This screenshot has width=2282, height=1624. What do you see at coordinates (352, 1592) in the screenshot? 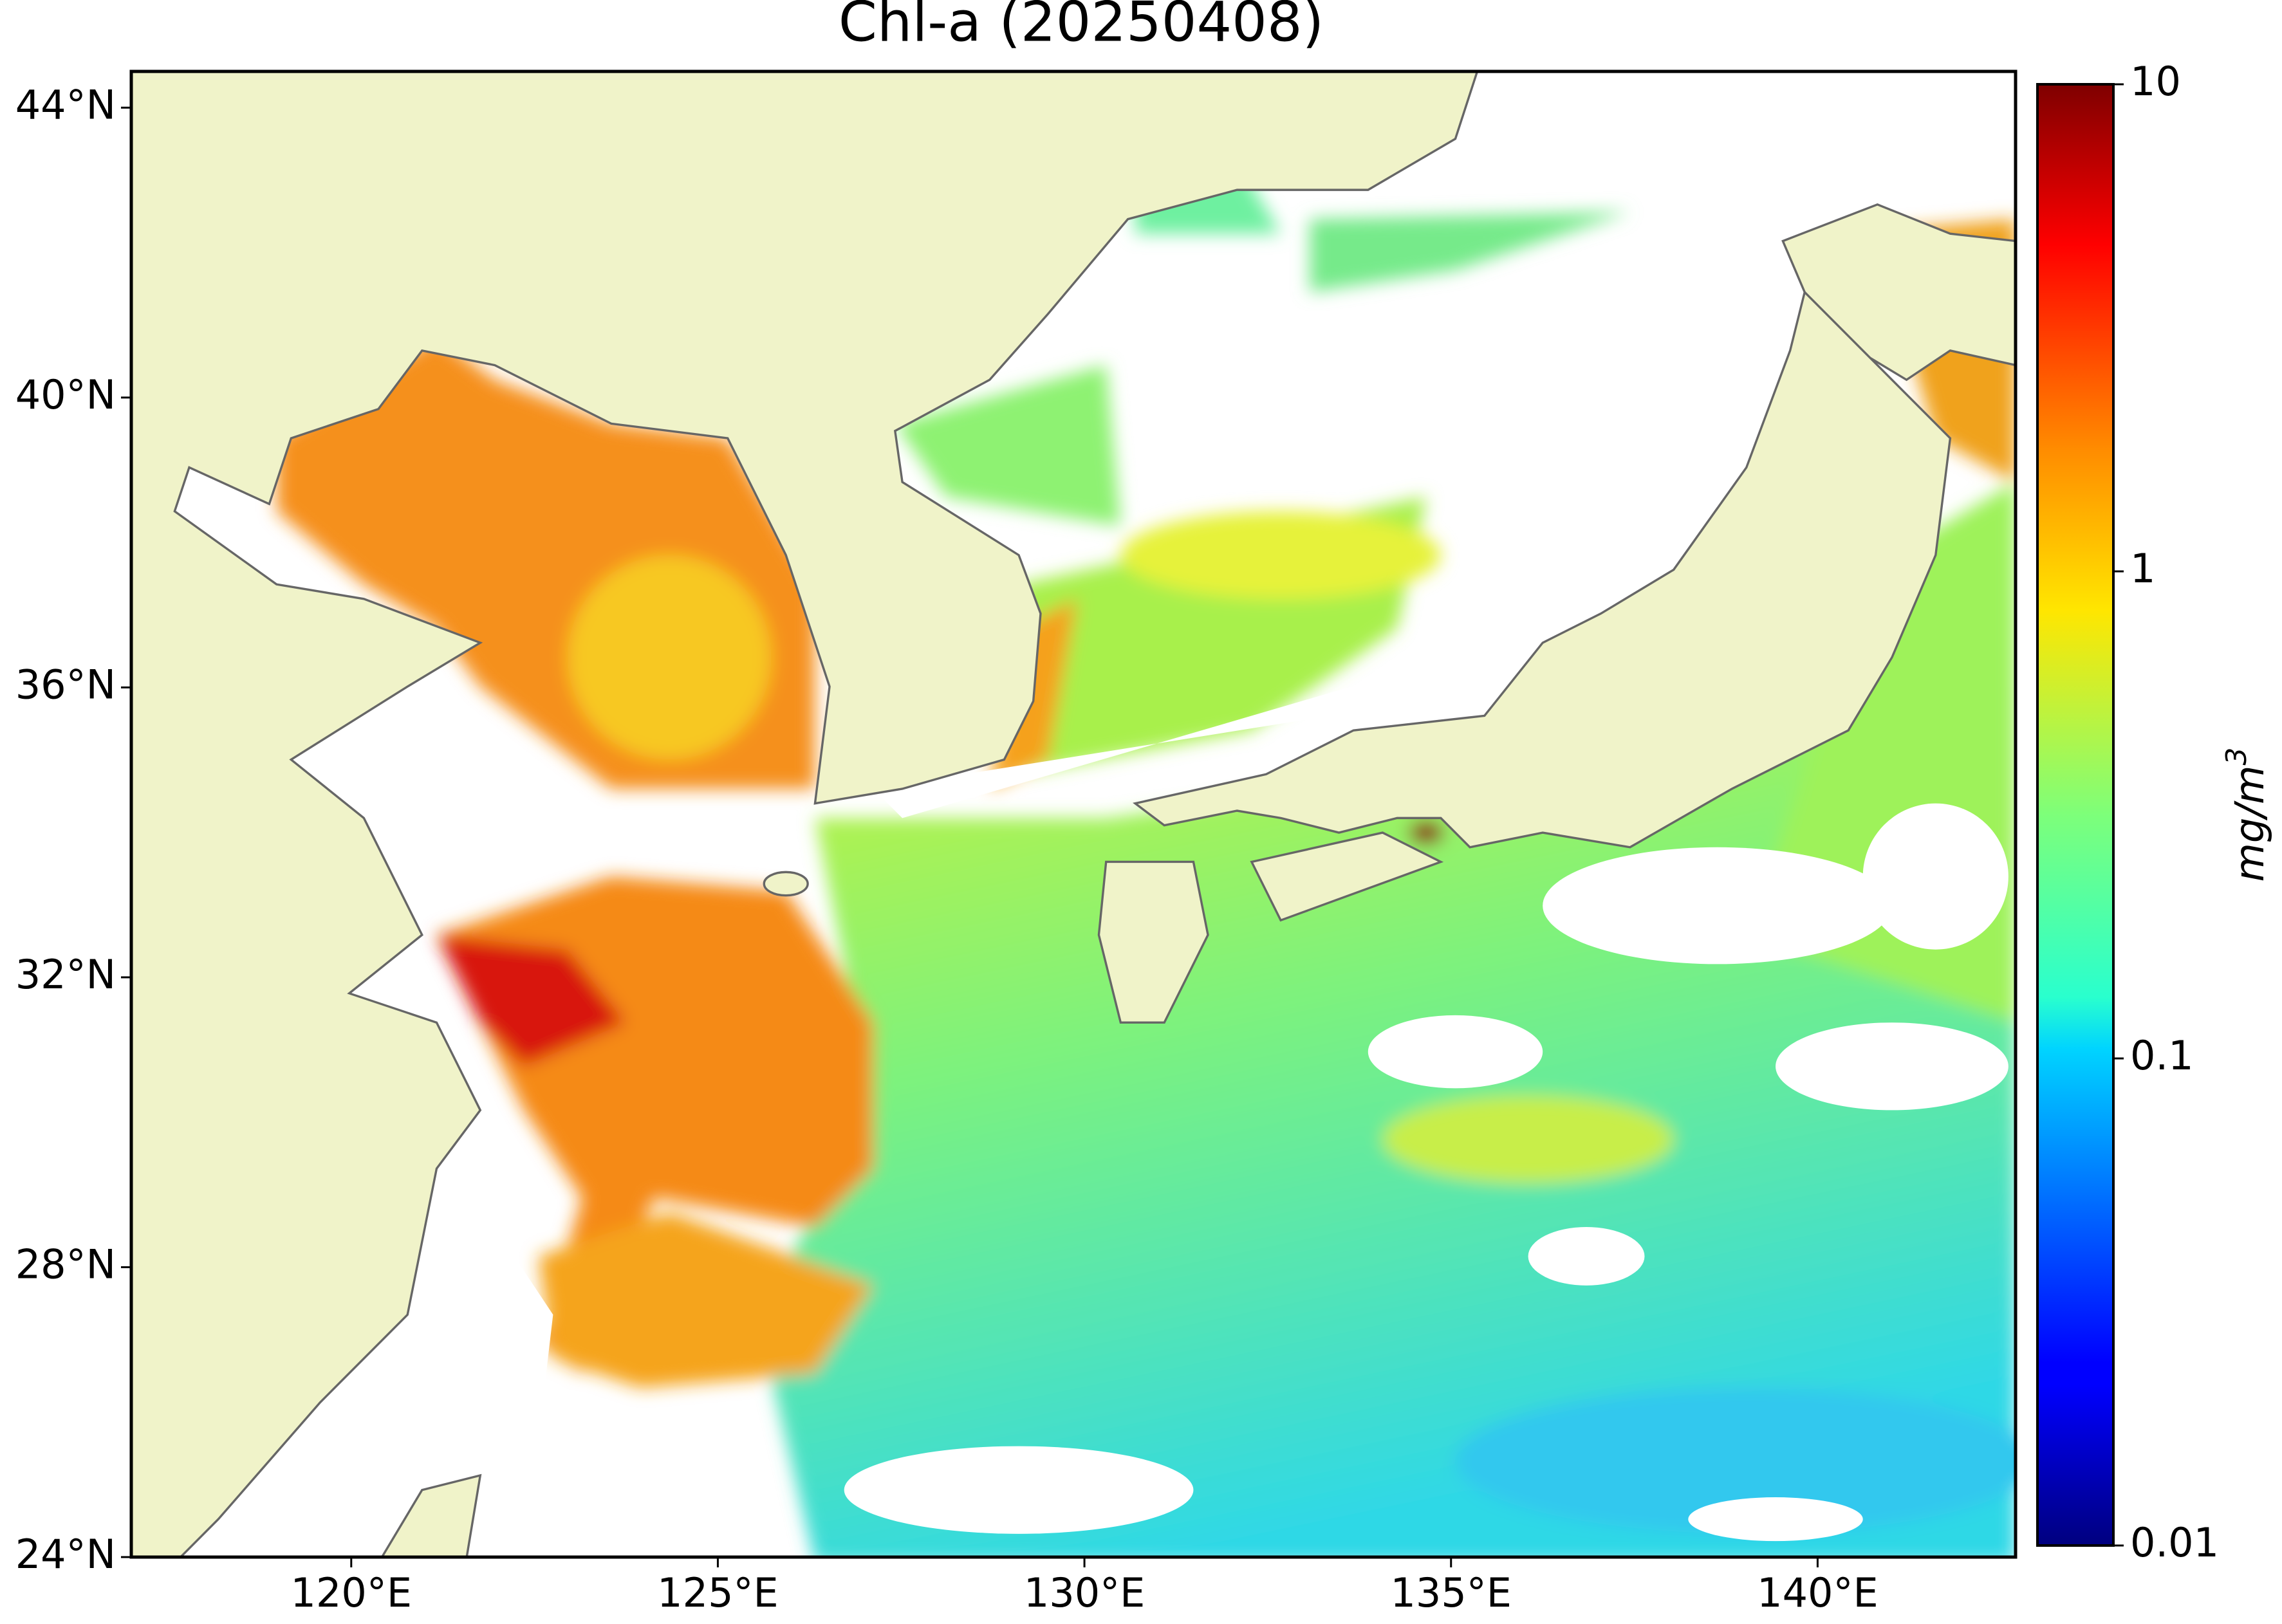
I see `x-tick-label: 120°E` at bounding box center [352, 1592].